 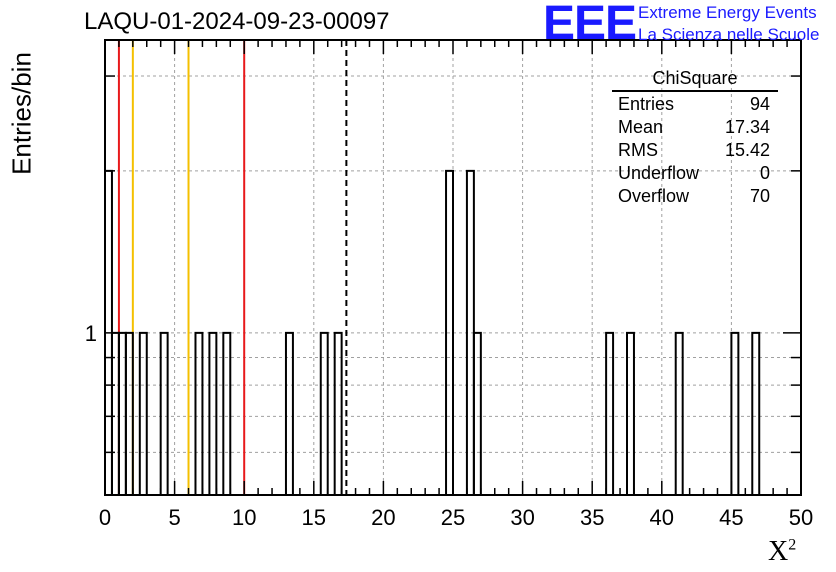 What do you see at coordinates (105, 517) in the screenshot?
I see `x-tick-label: 0` at bounding box center [105, 517].